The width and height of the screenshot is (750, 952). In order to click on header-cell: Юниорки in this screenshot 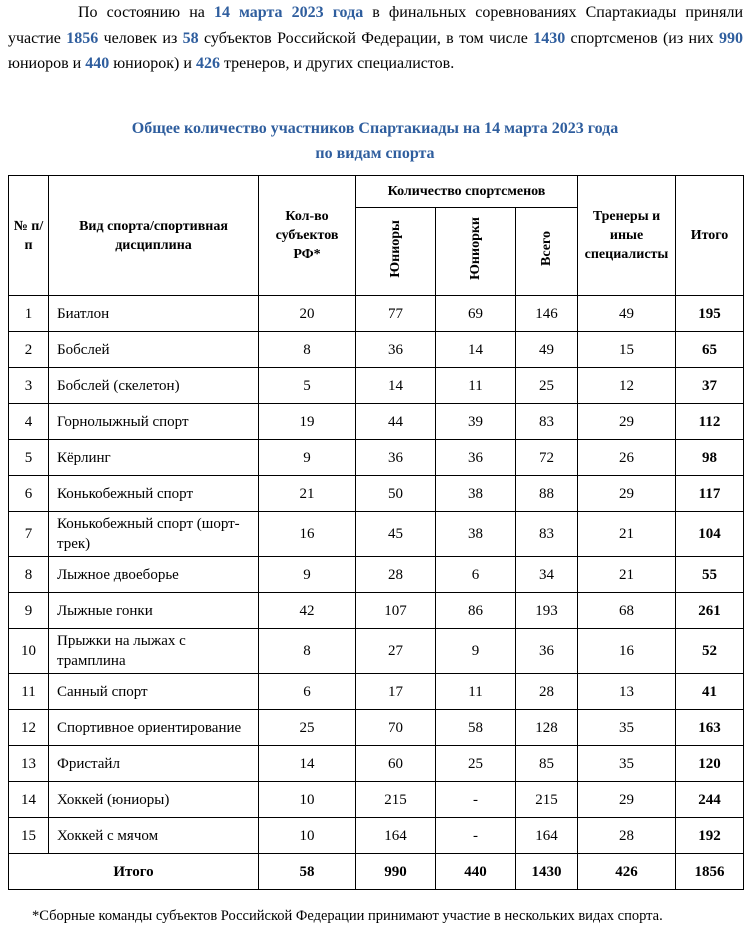, I will do `click(475, 251)`.